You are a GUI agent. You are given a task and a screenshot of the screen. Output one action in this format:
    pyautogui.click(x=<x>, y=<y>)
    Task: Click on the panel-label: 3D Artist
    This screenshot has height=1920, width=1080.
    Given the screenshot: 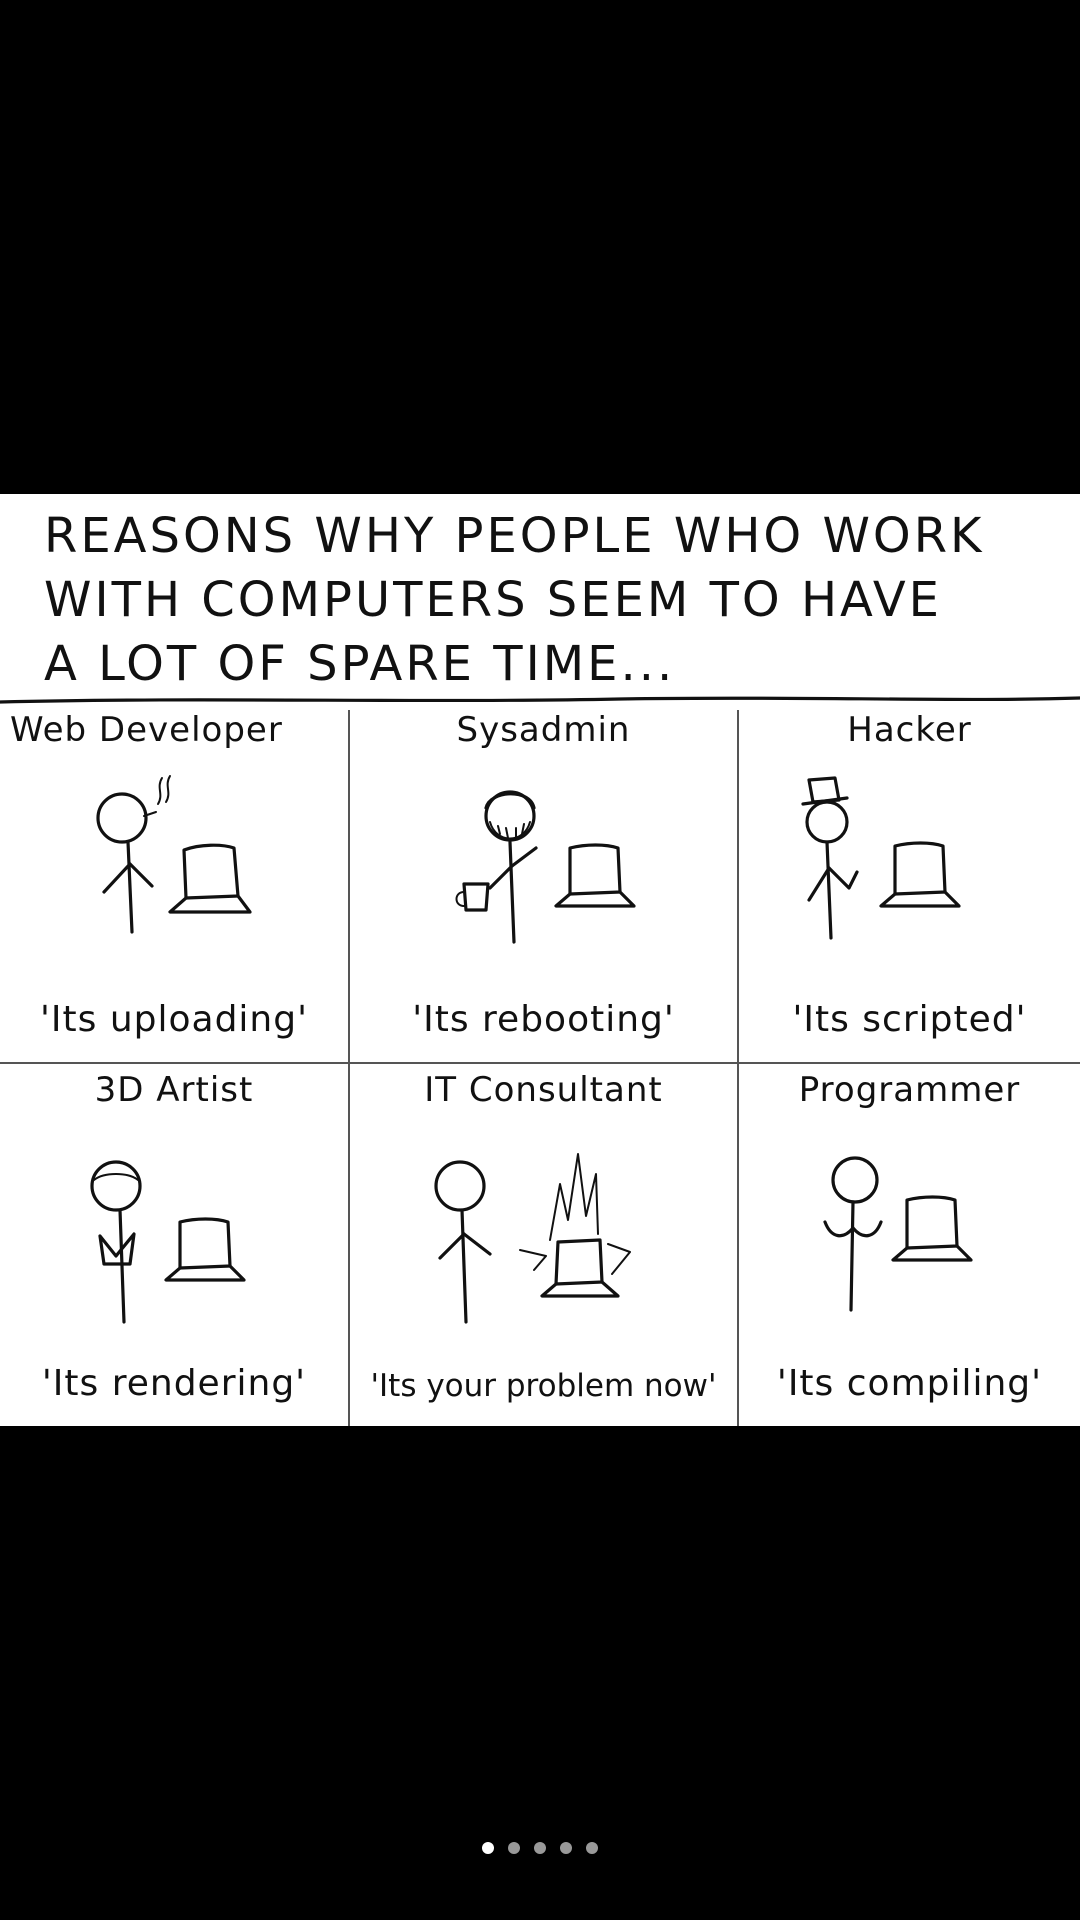 What is the action you would take?
    pyautogui.click(x=174, y=1090)
    